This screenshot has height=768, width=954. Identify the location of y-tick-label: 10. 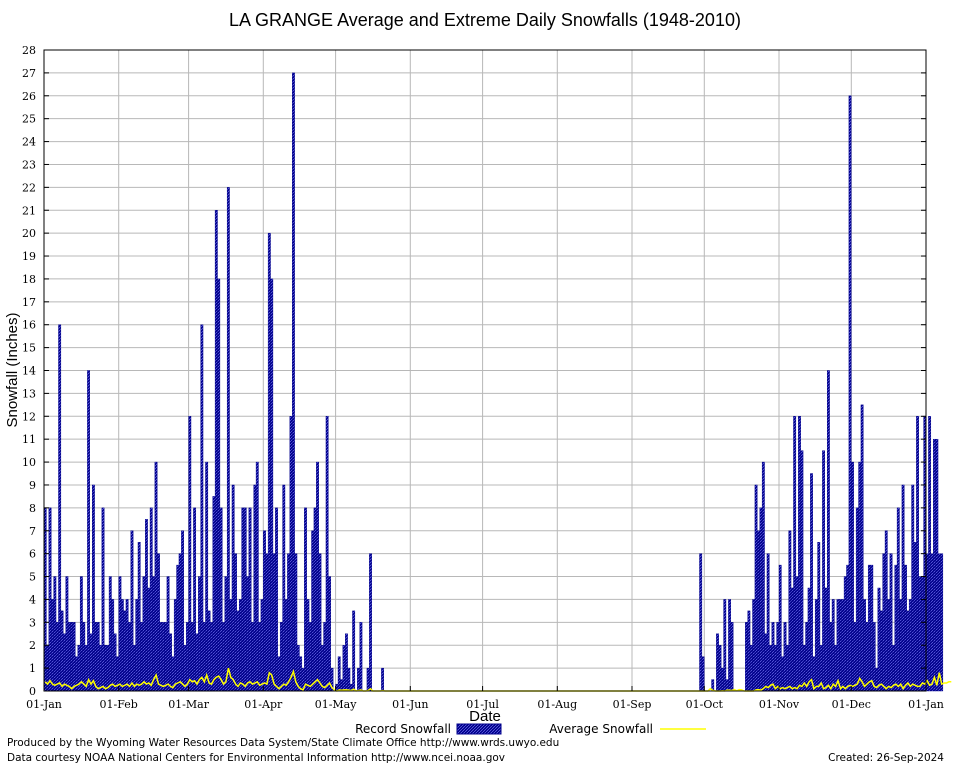
(29, 462).